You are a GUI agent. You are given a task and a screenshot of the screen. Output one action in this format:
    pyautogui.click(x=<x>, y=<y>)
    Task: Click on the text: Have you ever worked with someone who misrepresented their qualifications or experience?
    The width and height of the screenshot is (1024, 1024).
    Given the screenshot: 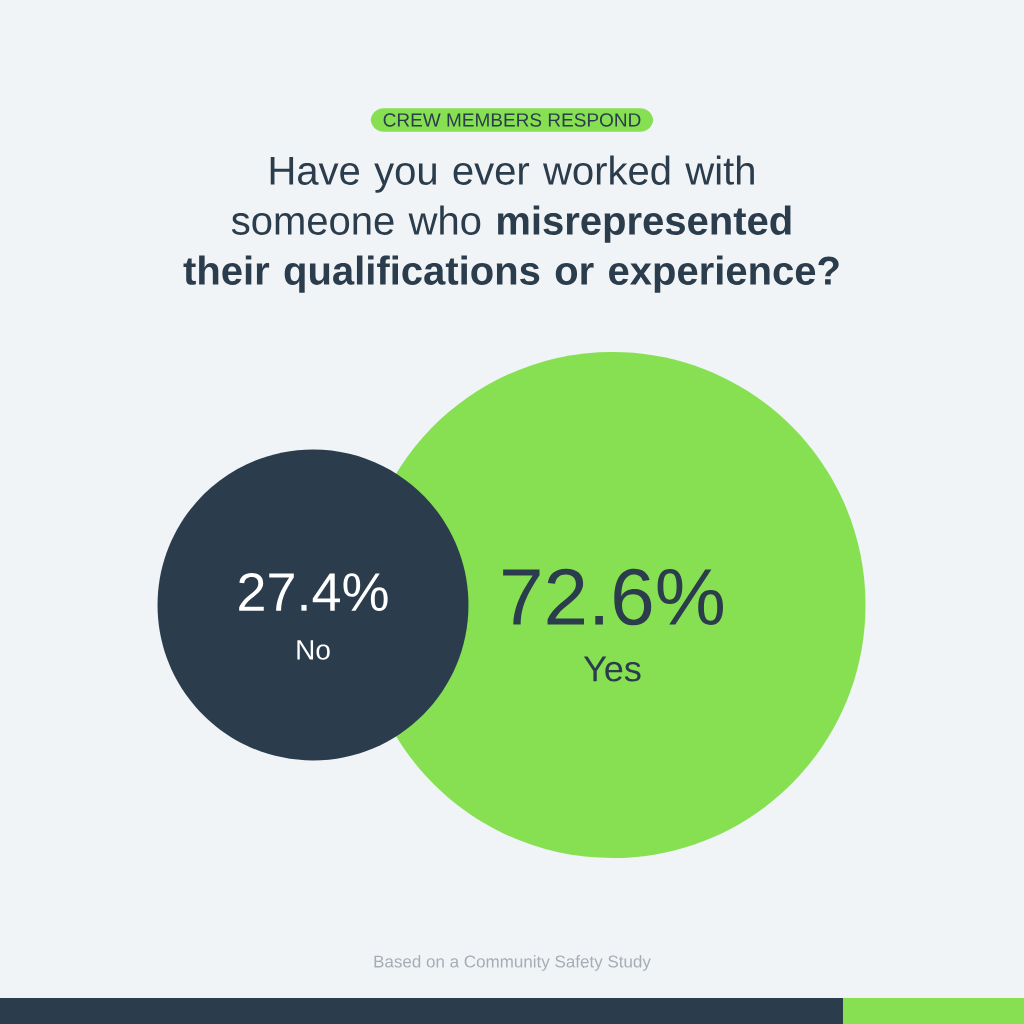 What is the action you would take?
    pyautogui.click(x=511, y=224)
    